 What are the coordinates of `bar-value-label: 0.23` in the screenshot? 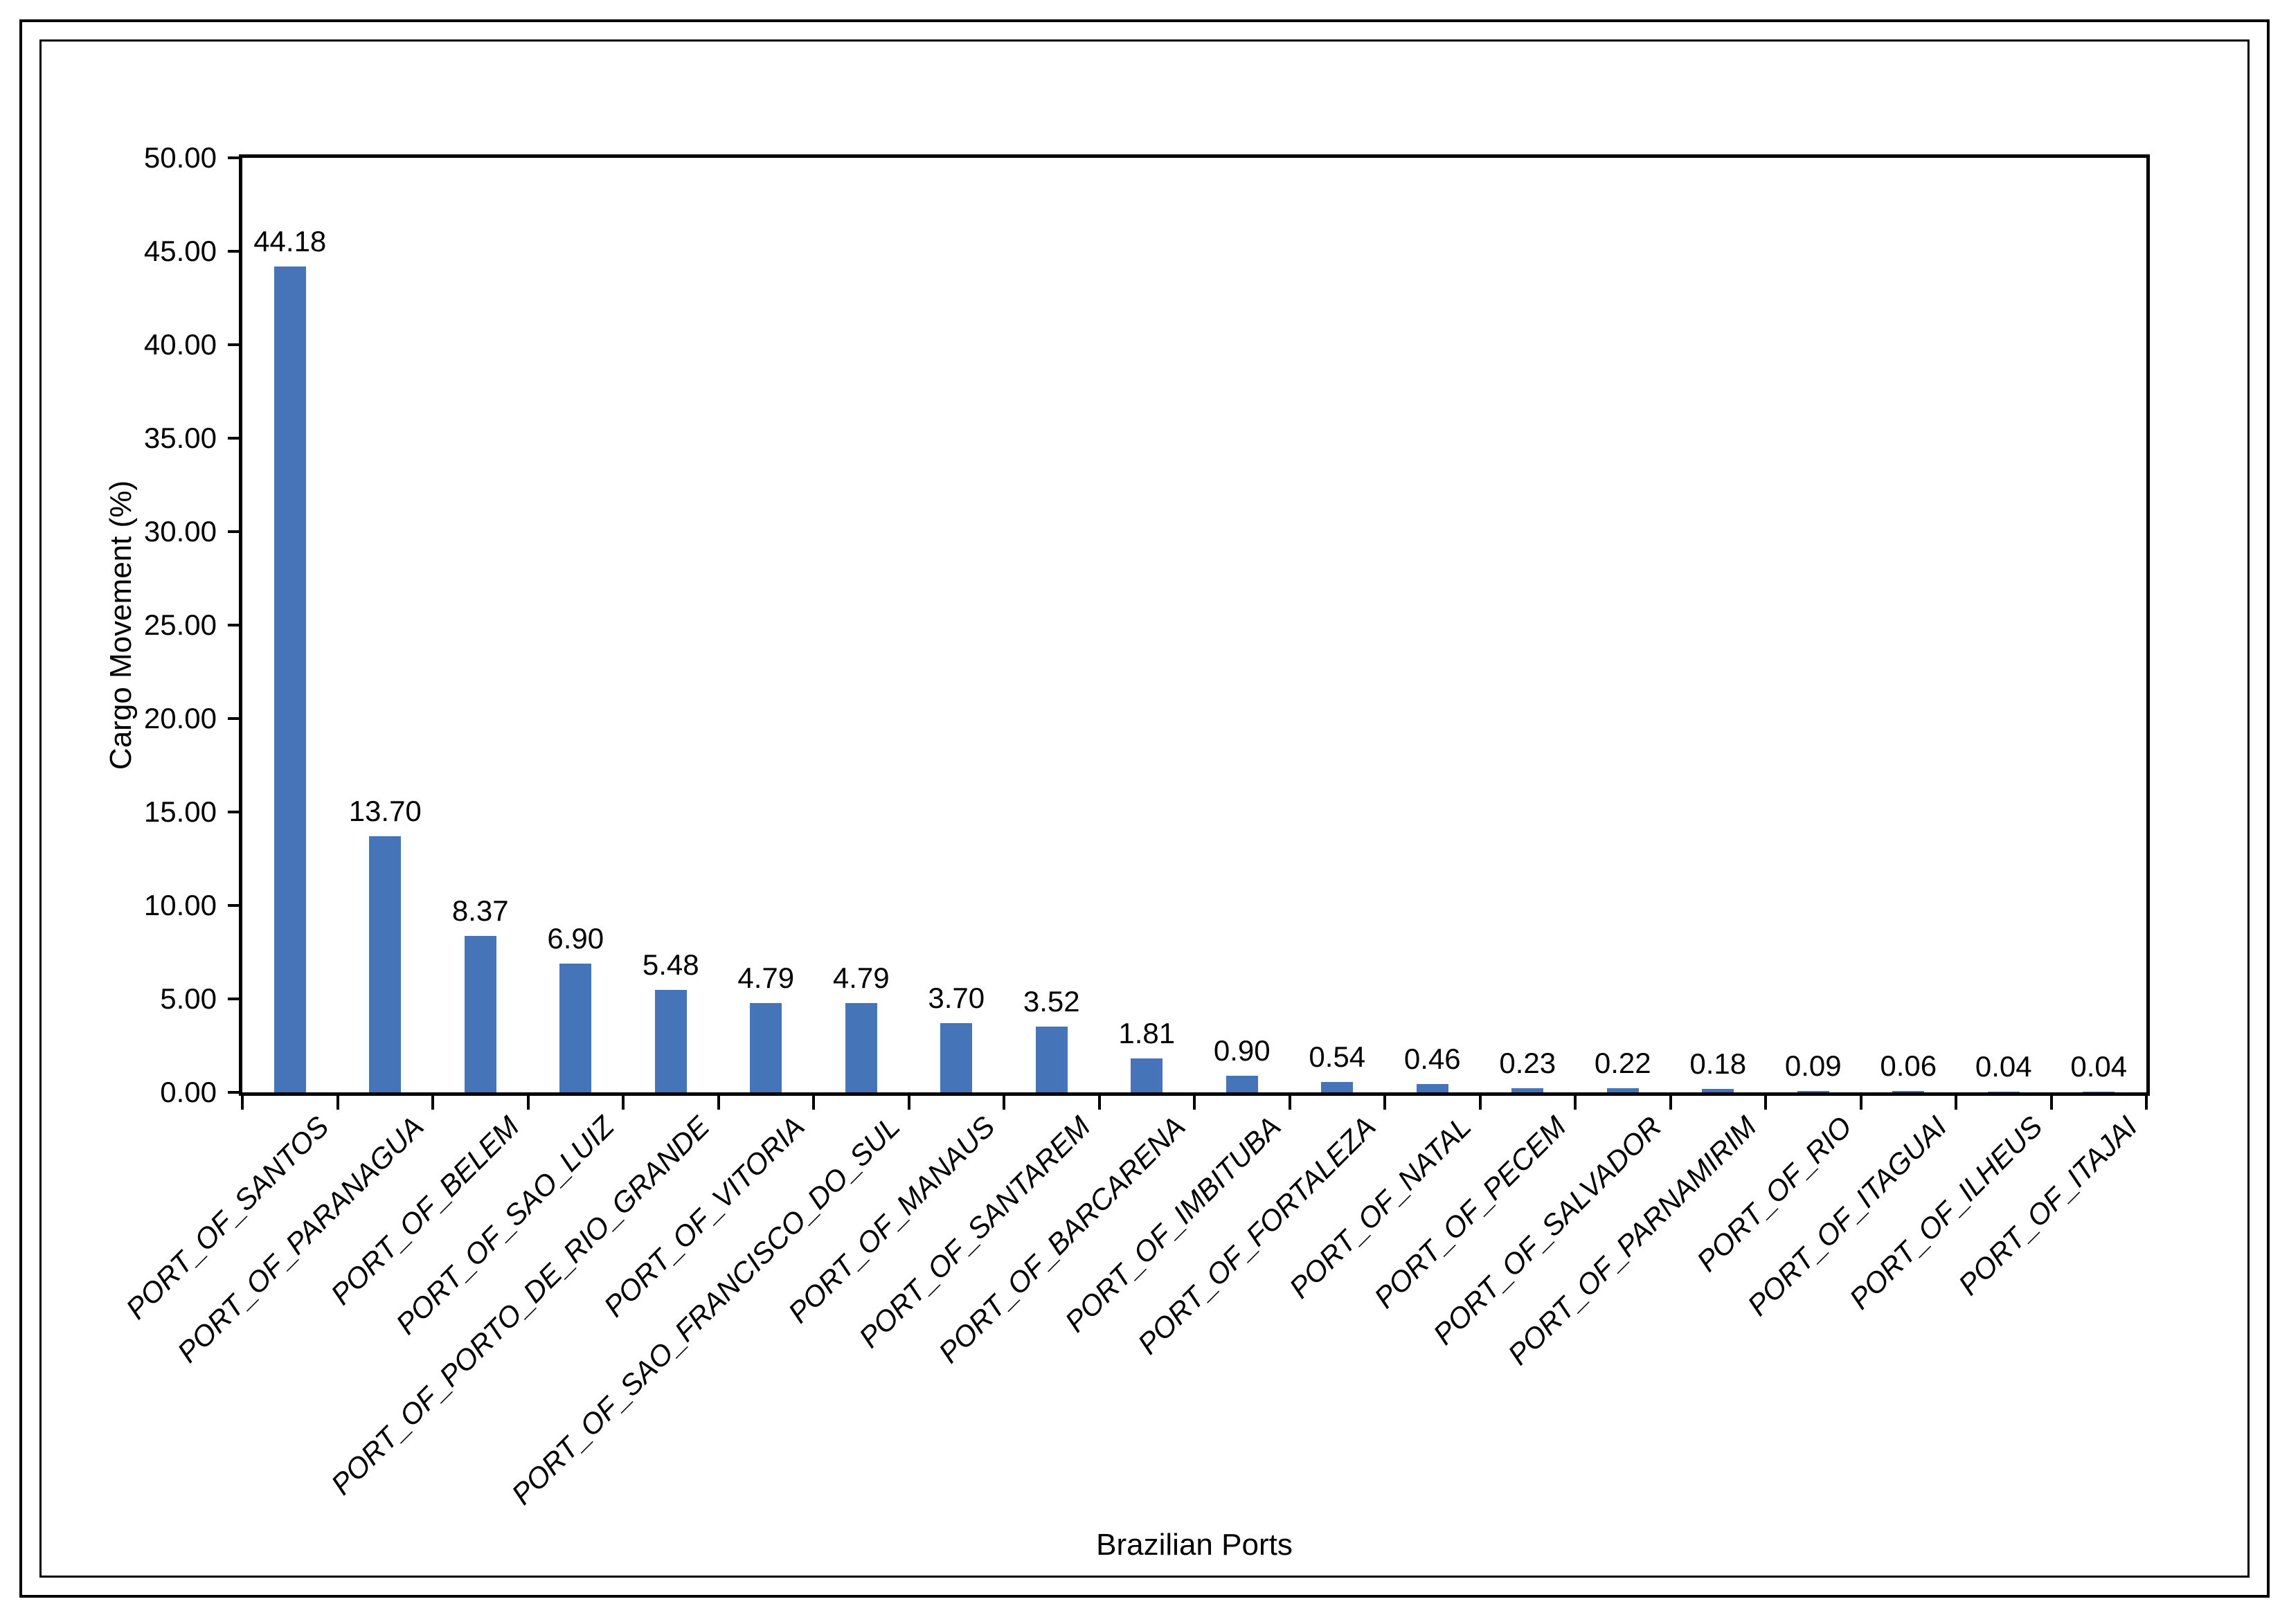 It's located at (1528, 1063).